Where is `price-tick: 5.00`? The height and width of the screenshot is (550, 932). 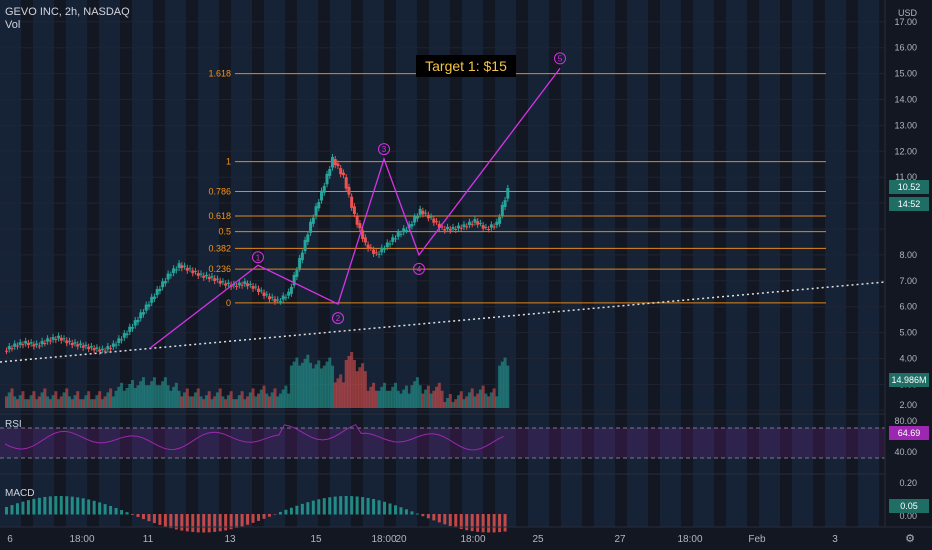 price-tick: 5.00 is located at coordinates (908, 333).